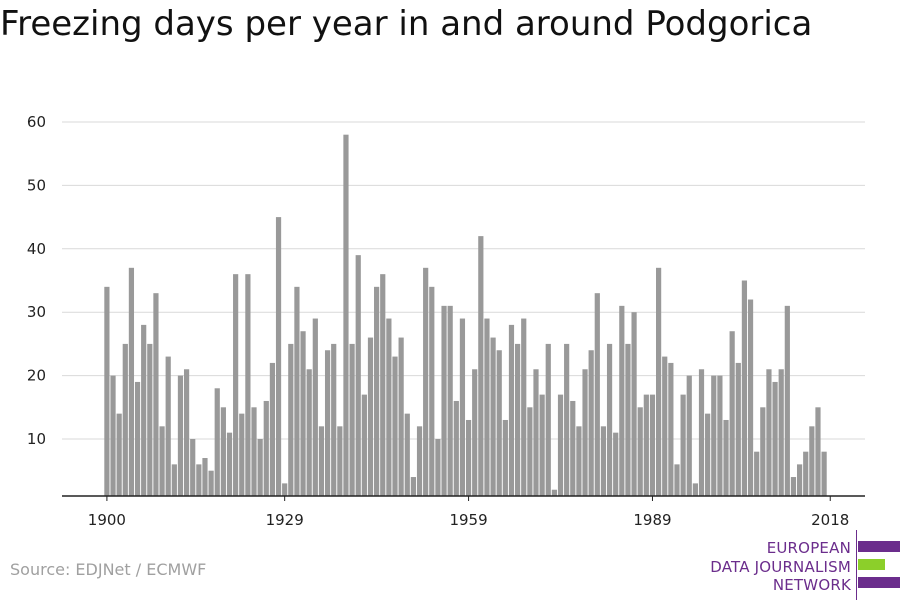 The width and height of the screenshot is (900, 600). I want to click on bar-1980, so click(597, 394).